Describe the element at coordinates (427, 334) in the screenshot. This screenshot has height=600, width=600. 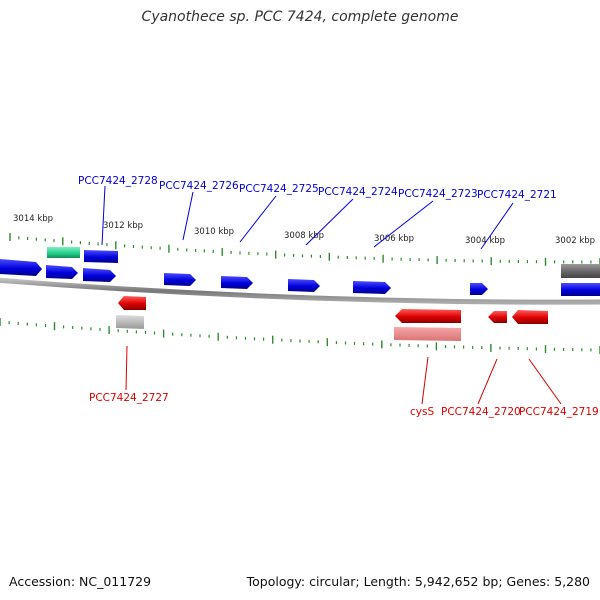
I see `rna-feature-cyss` at that location.